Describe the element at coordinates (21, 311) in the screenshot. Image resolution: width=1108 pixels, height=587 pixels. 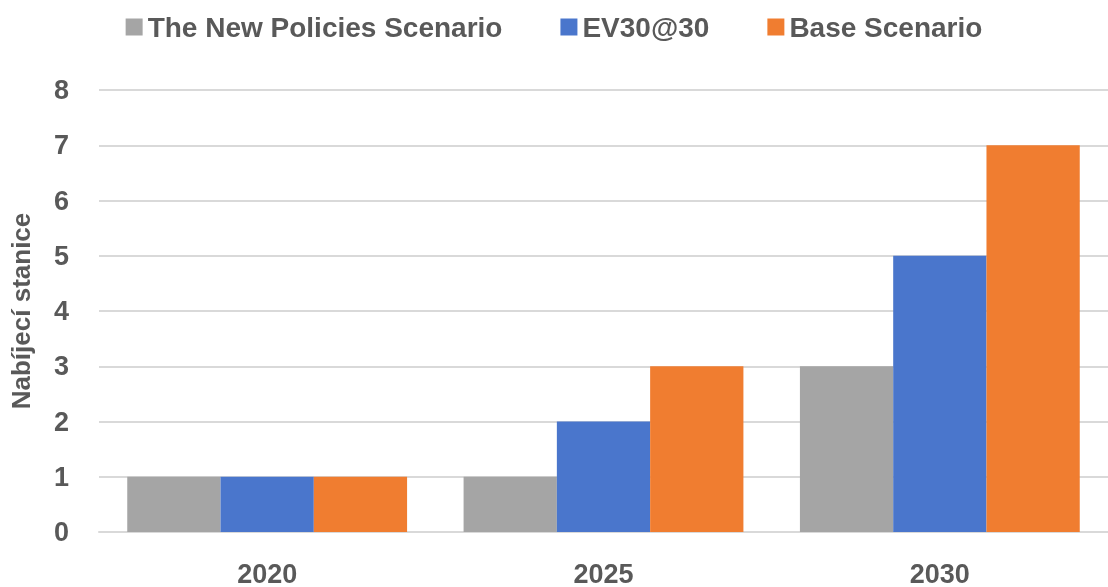
I see `y-axis-title: Nabíjecí stanice` at that location.